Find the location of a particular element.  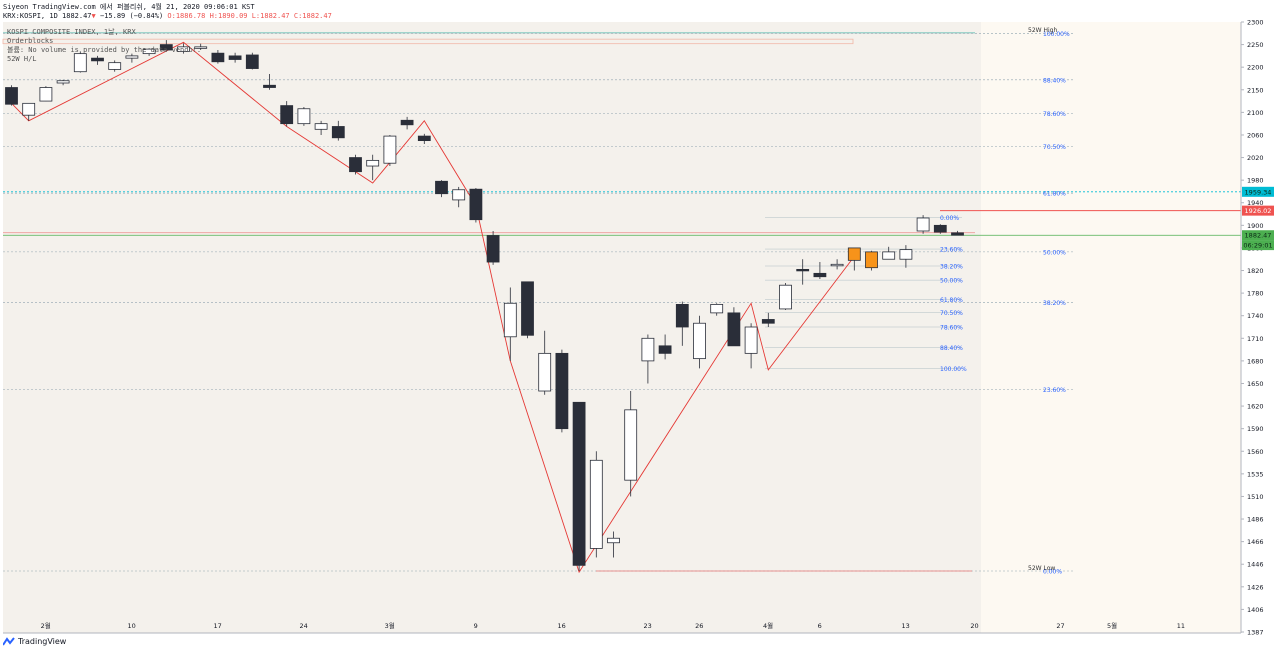

fib-major-label: 50.00% is located at coordinates (1054, 252).